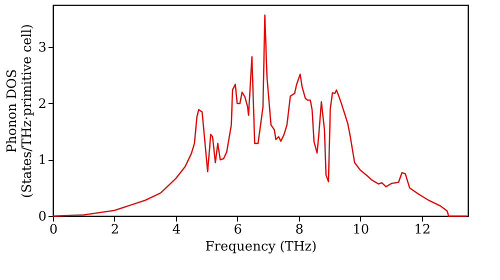 This screenshot has width=500, height=280. I want to click on x-tick-label: 4, so click(176, 230).